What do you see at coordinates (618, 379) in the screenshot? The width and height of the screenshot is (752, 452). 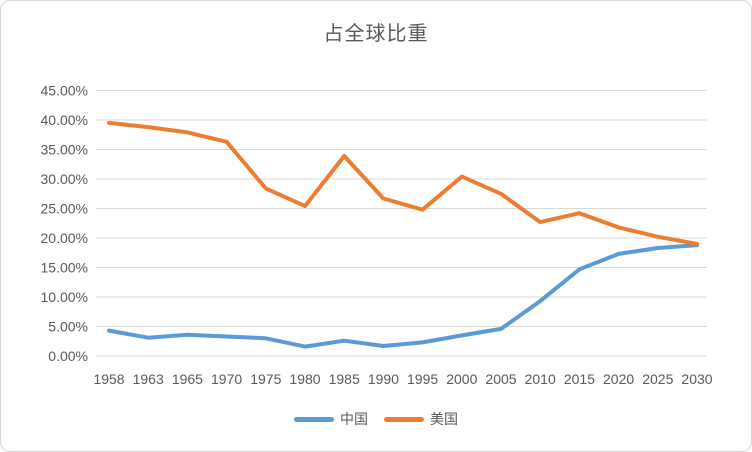 I see `x-axis-tick-label: 2020` at bounding box center [618, 379].